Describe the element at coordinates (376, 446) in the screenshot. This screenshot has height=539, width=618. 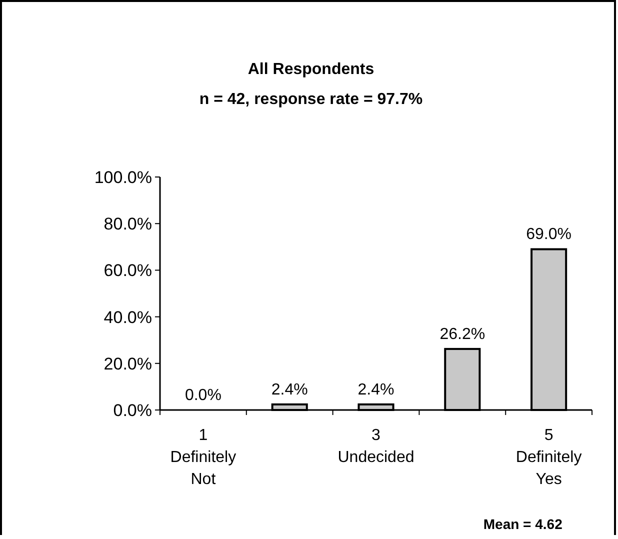
I see `x-tick-label: 3 Undecided` at that location.